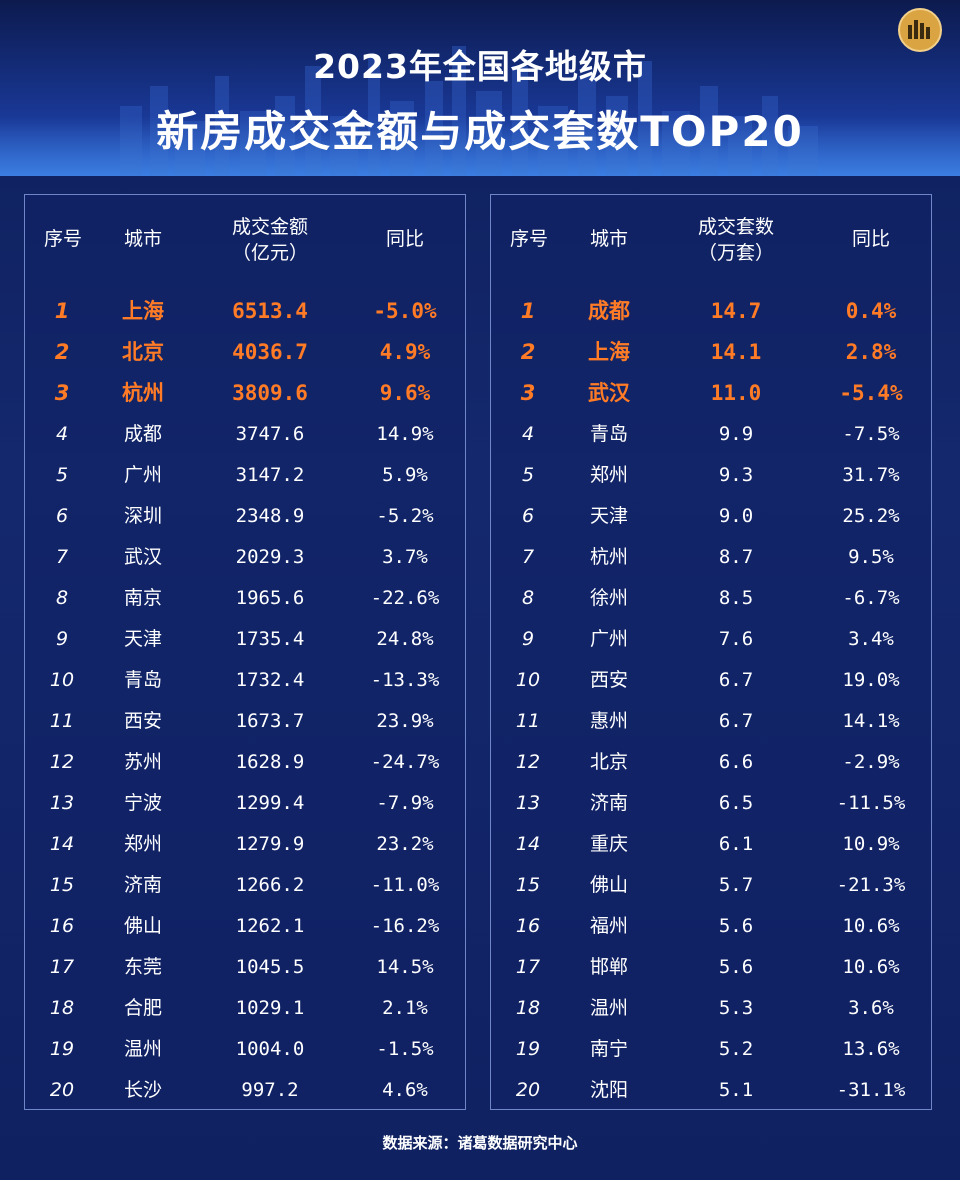  I want to click on table-row: 7 杭州 8.7 9.5%, so click(711, 557).